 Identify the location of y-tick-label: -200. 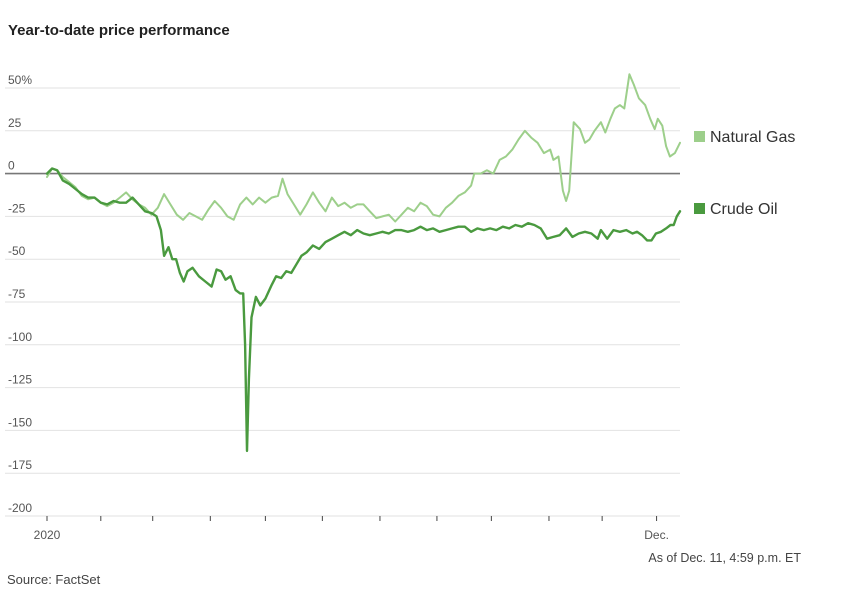
(20, 508).